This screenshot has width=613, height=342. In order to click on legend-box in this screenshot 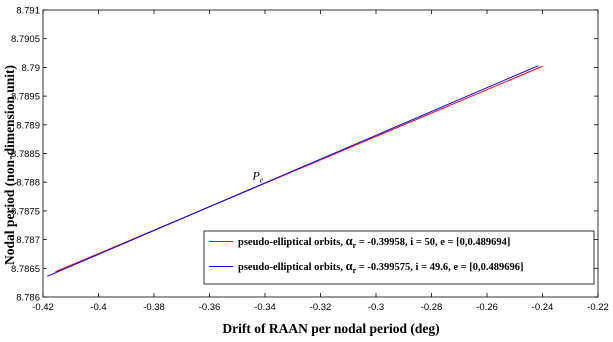, I will do `click(399, 257)`.